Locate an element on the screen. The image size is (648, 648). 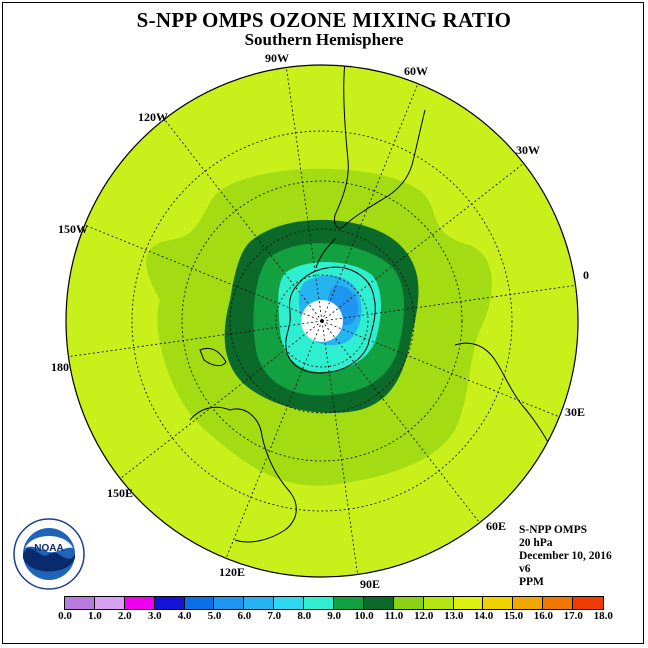
lon-label-60w: 60W is located at coordinates (416, 71).